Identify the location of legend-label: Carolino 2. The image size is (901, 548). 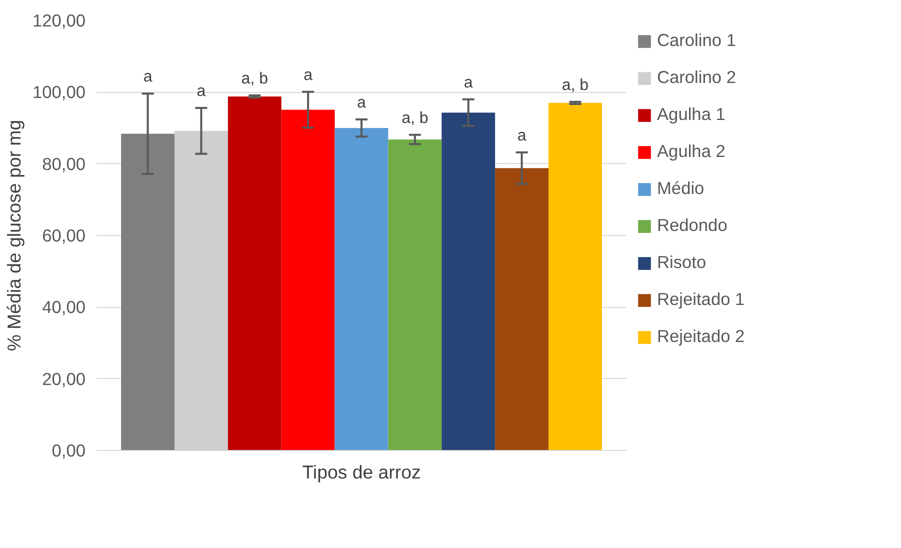
(696, 77).